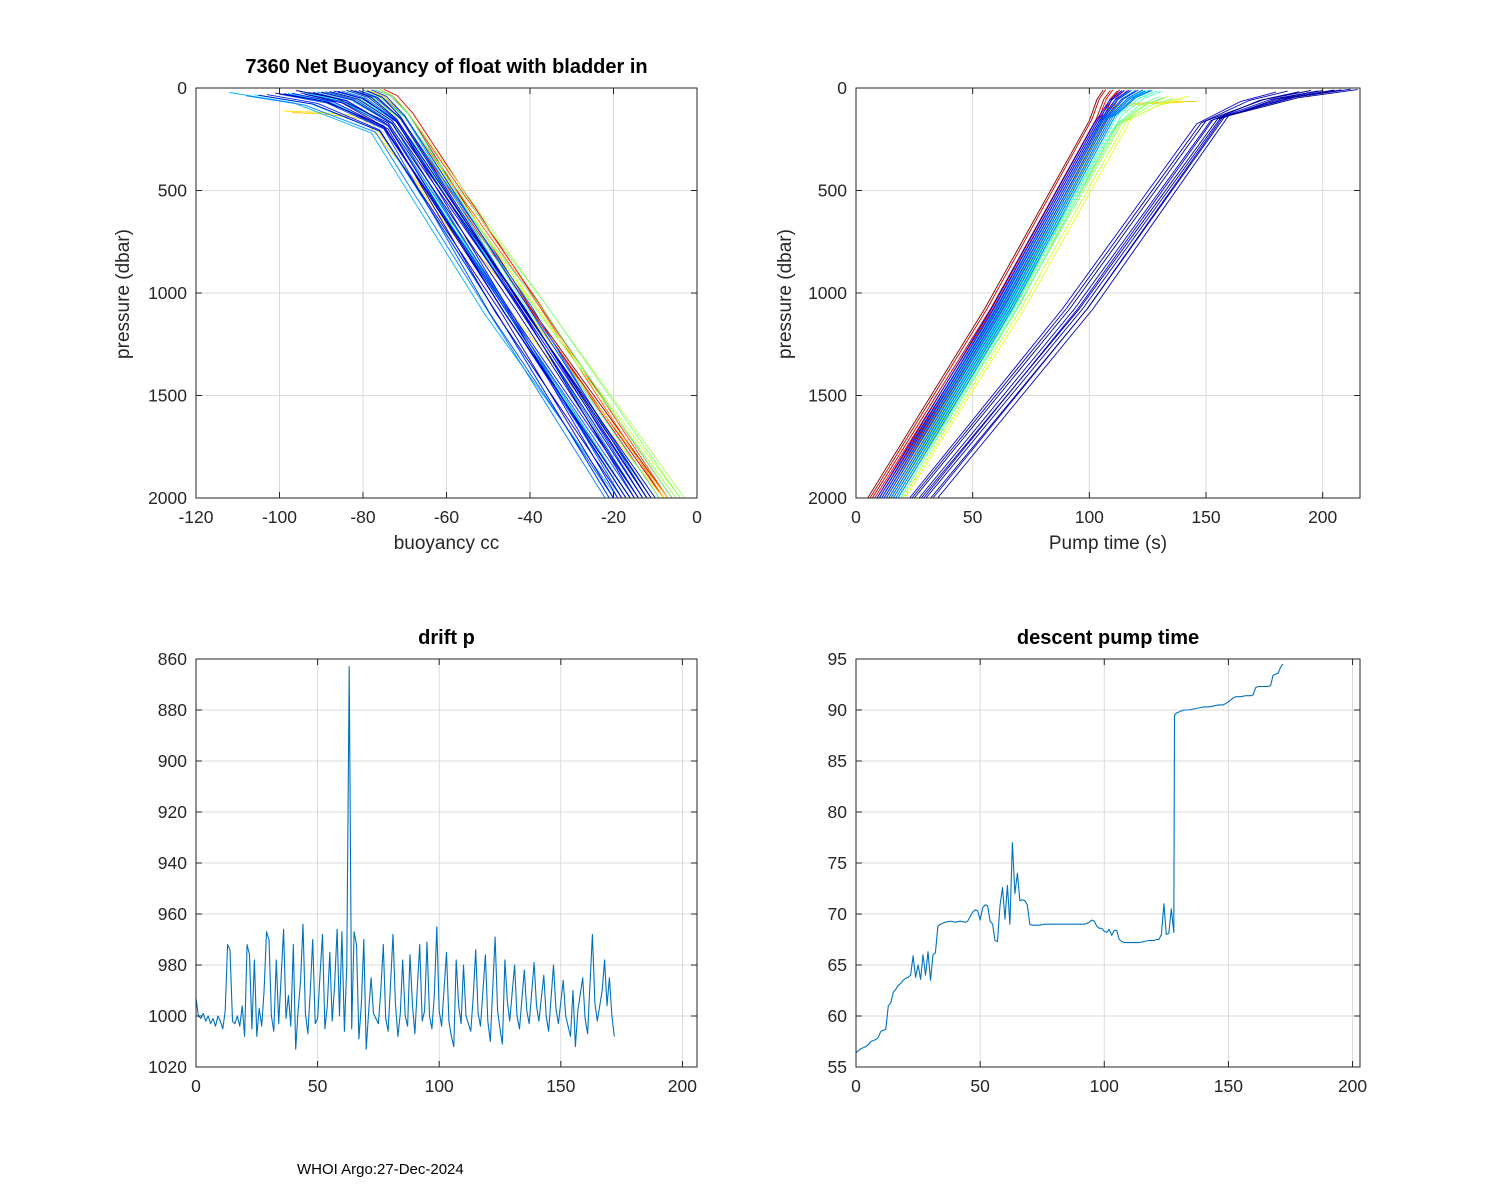  Describe the element at coordinates (363, 517) in the screenshot. I see `x-tick-label: -80` at that location.